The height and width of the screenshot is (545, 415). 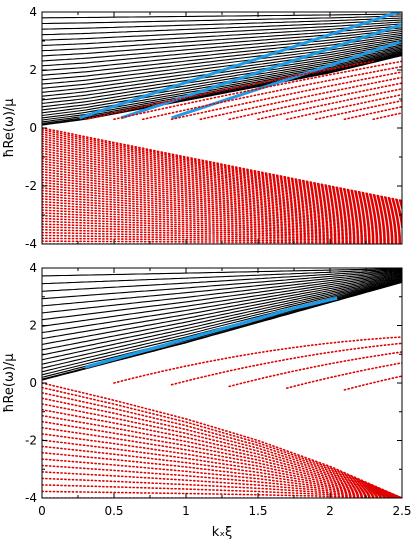 What do you see at coordinates (33, 128) in the screenshot?
I see `y-tick-label: 0` at bounding box center [33, 128].